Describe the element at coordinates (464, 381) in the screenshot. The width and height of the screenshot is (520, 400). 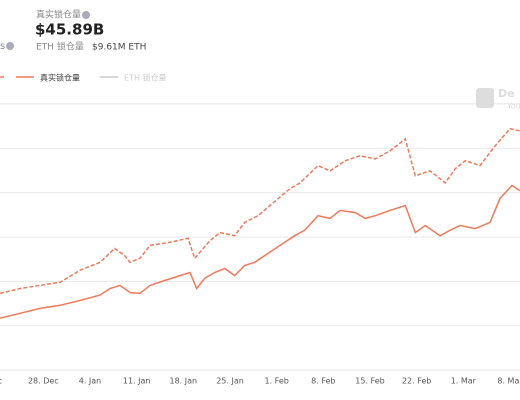
I see `x-tick-label: 1. Mar` at that location.